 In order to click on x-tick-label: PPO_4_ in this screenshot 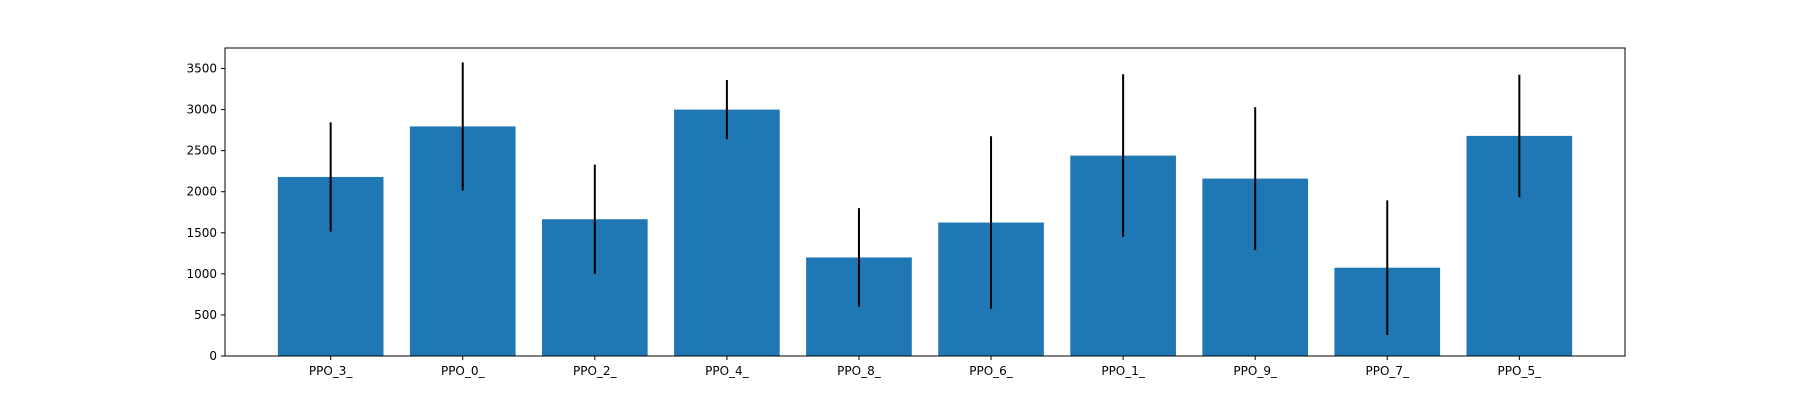, I will do `click(727, 371)`.